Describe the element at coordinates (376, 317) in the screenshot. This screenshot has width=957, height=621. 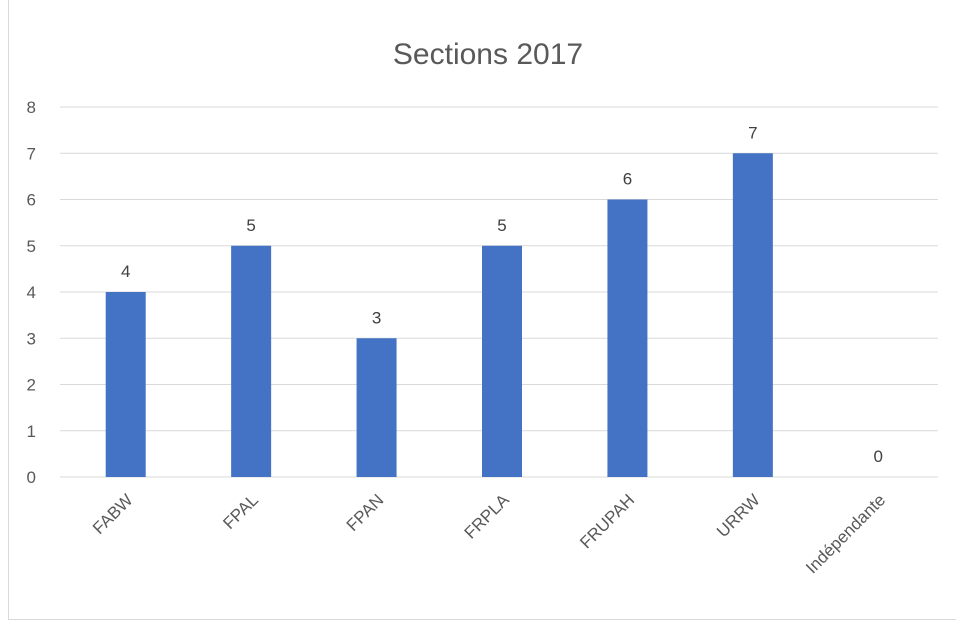
I see `data-label: 3` at that location.